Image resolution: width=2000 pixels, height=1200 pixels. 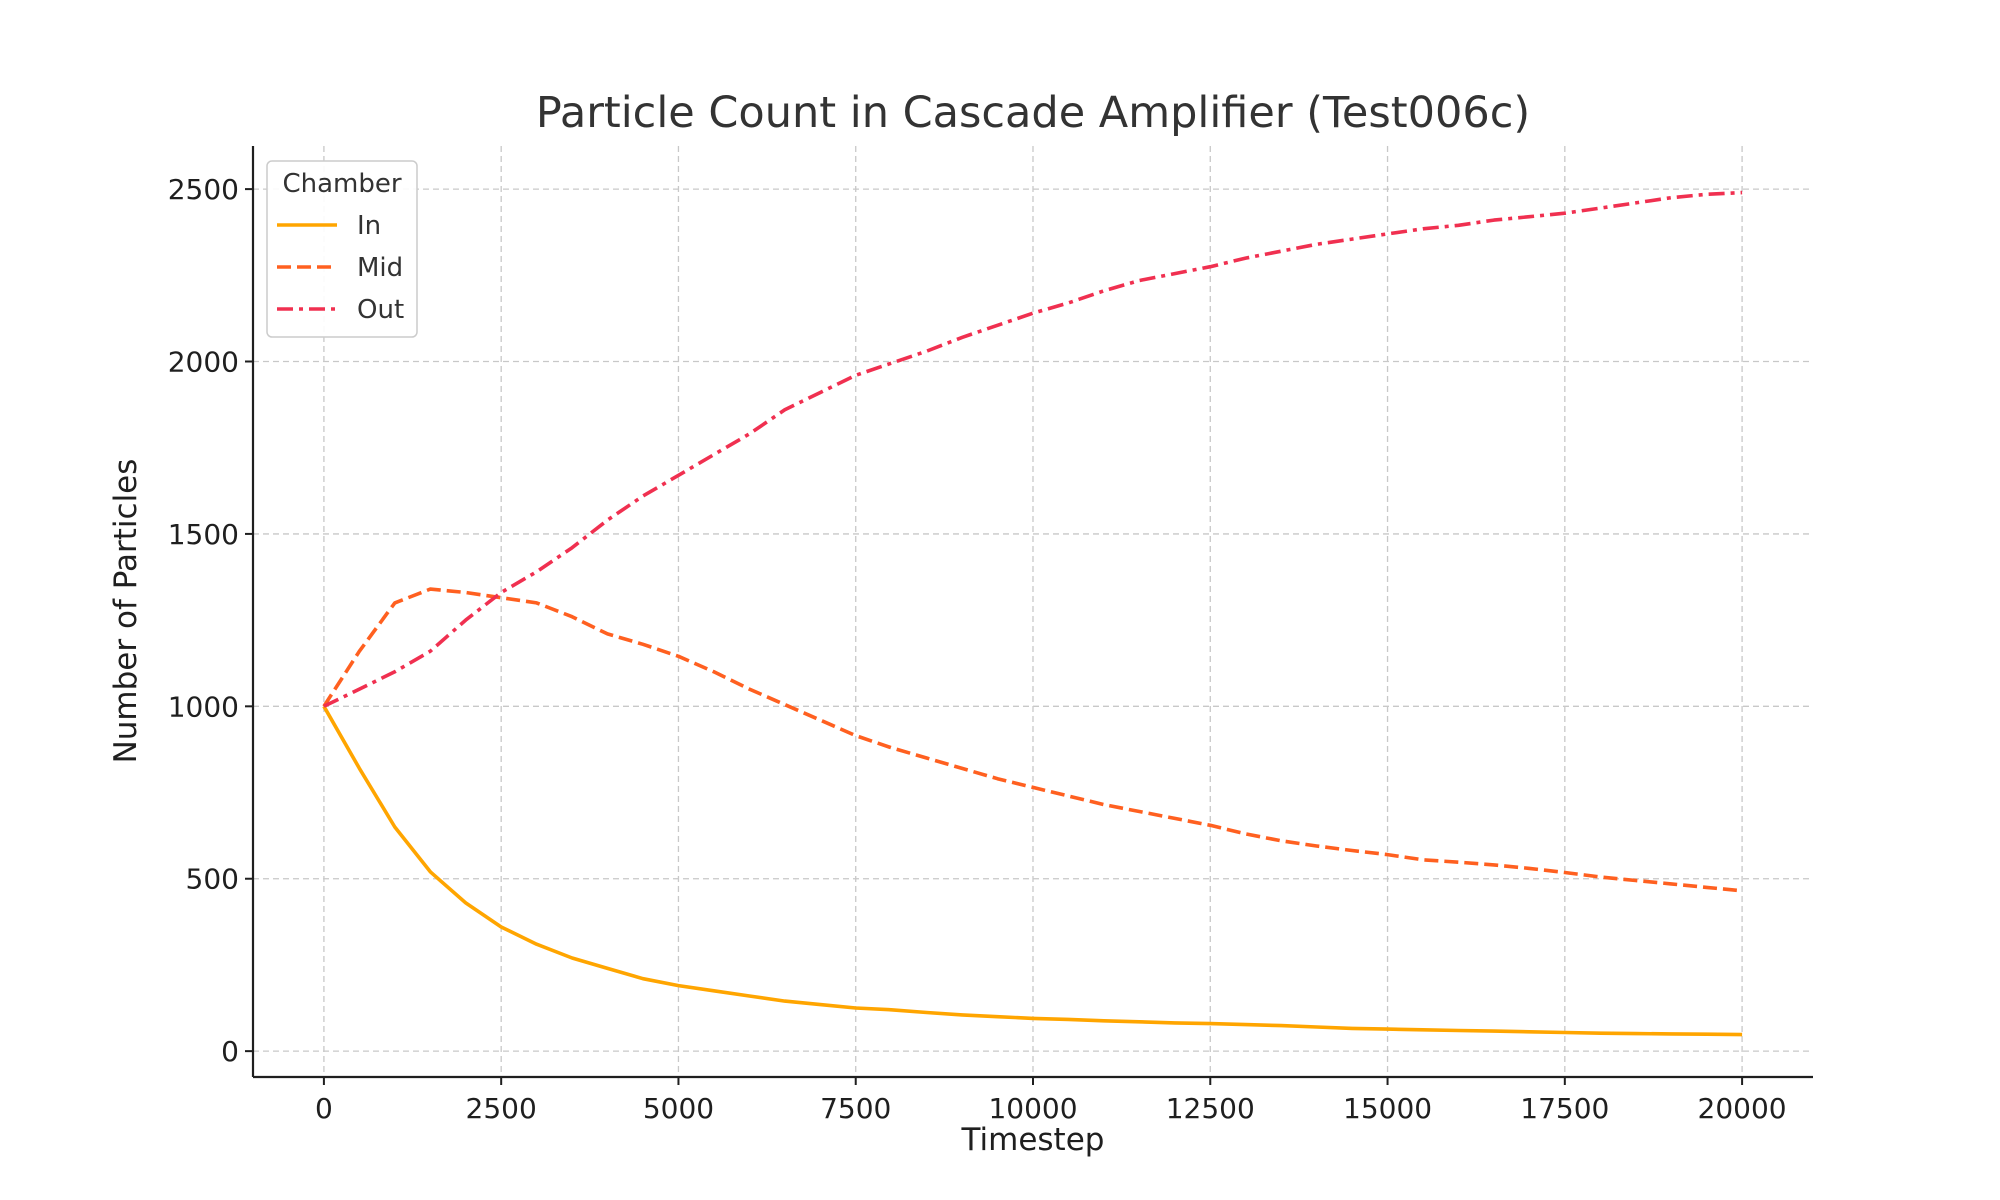 What do you see at coordinates (1742, 1108) in the screenshot?
I see `x-tick-label: 20000` at bounding box center [1742, 1108].